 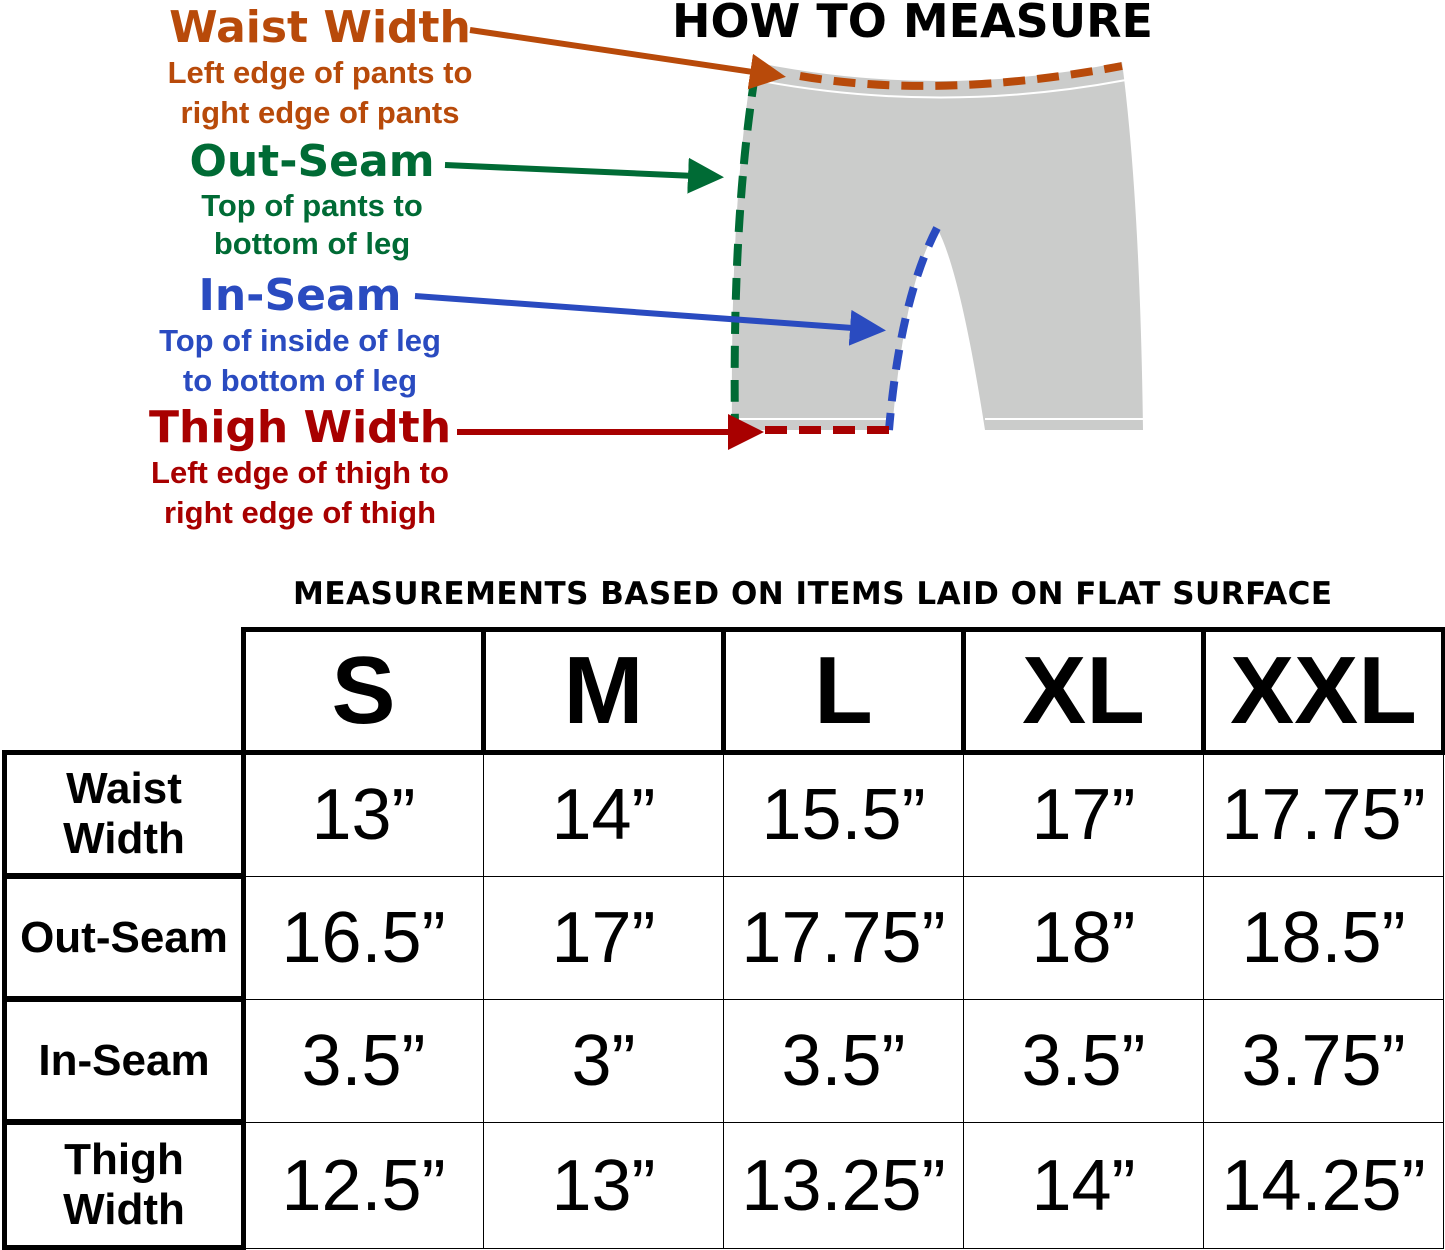 What do you see at coordinates (124, 1060) in the screenshot?
I see `row-label: In-Seam` at bounding box center [124, 1060].